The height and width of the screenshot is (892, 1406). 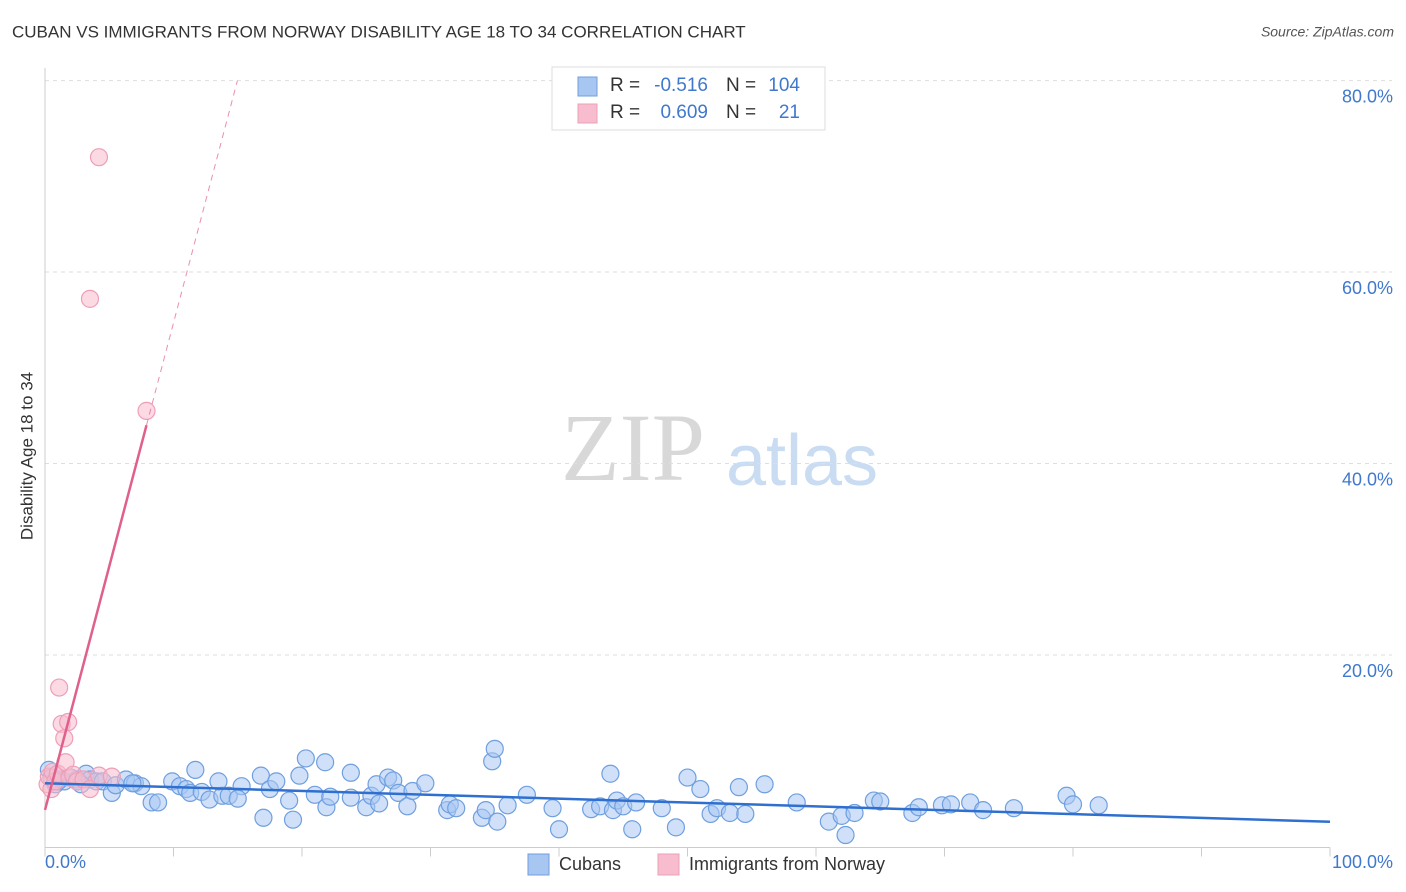 What do you see at coordinates (1367, 479) in the screenshot?
I see `y-tick-label: 40.0%` at bounding box center [1367, 479].